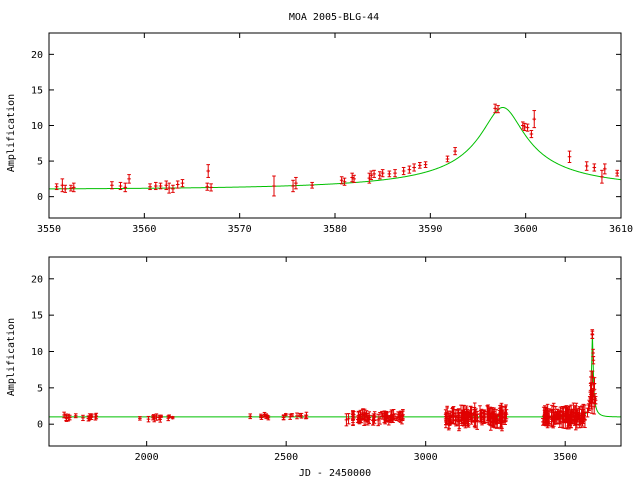 This screenshot has height=480, width=640. What do you see at coordinates (240, 229) in the screenshot?
I see `top-xtick-label: 3570` at bounding box center [240, 229].